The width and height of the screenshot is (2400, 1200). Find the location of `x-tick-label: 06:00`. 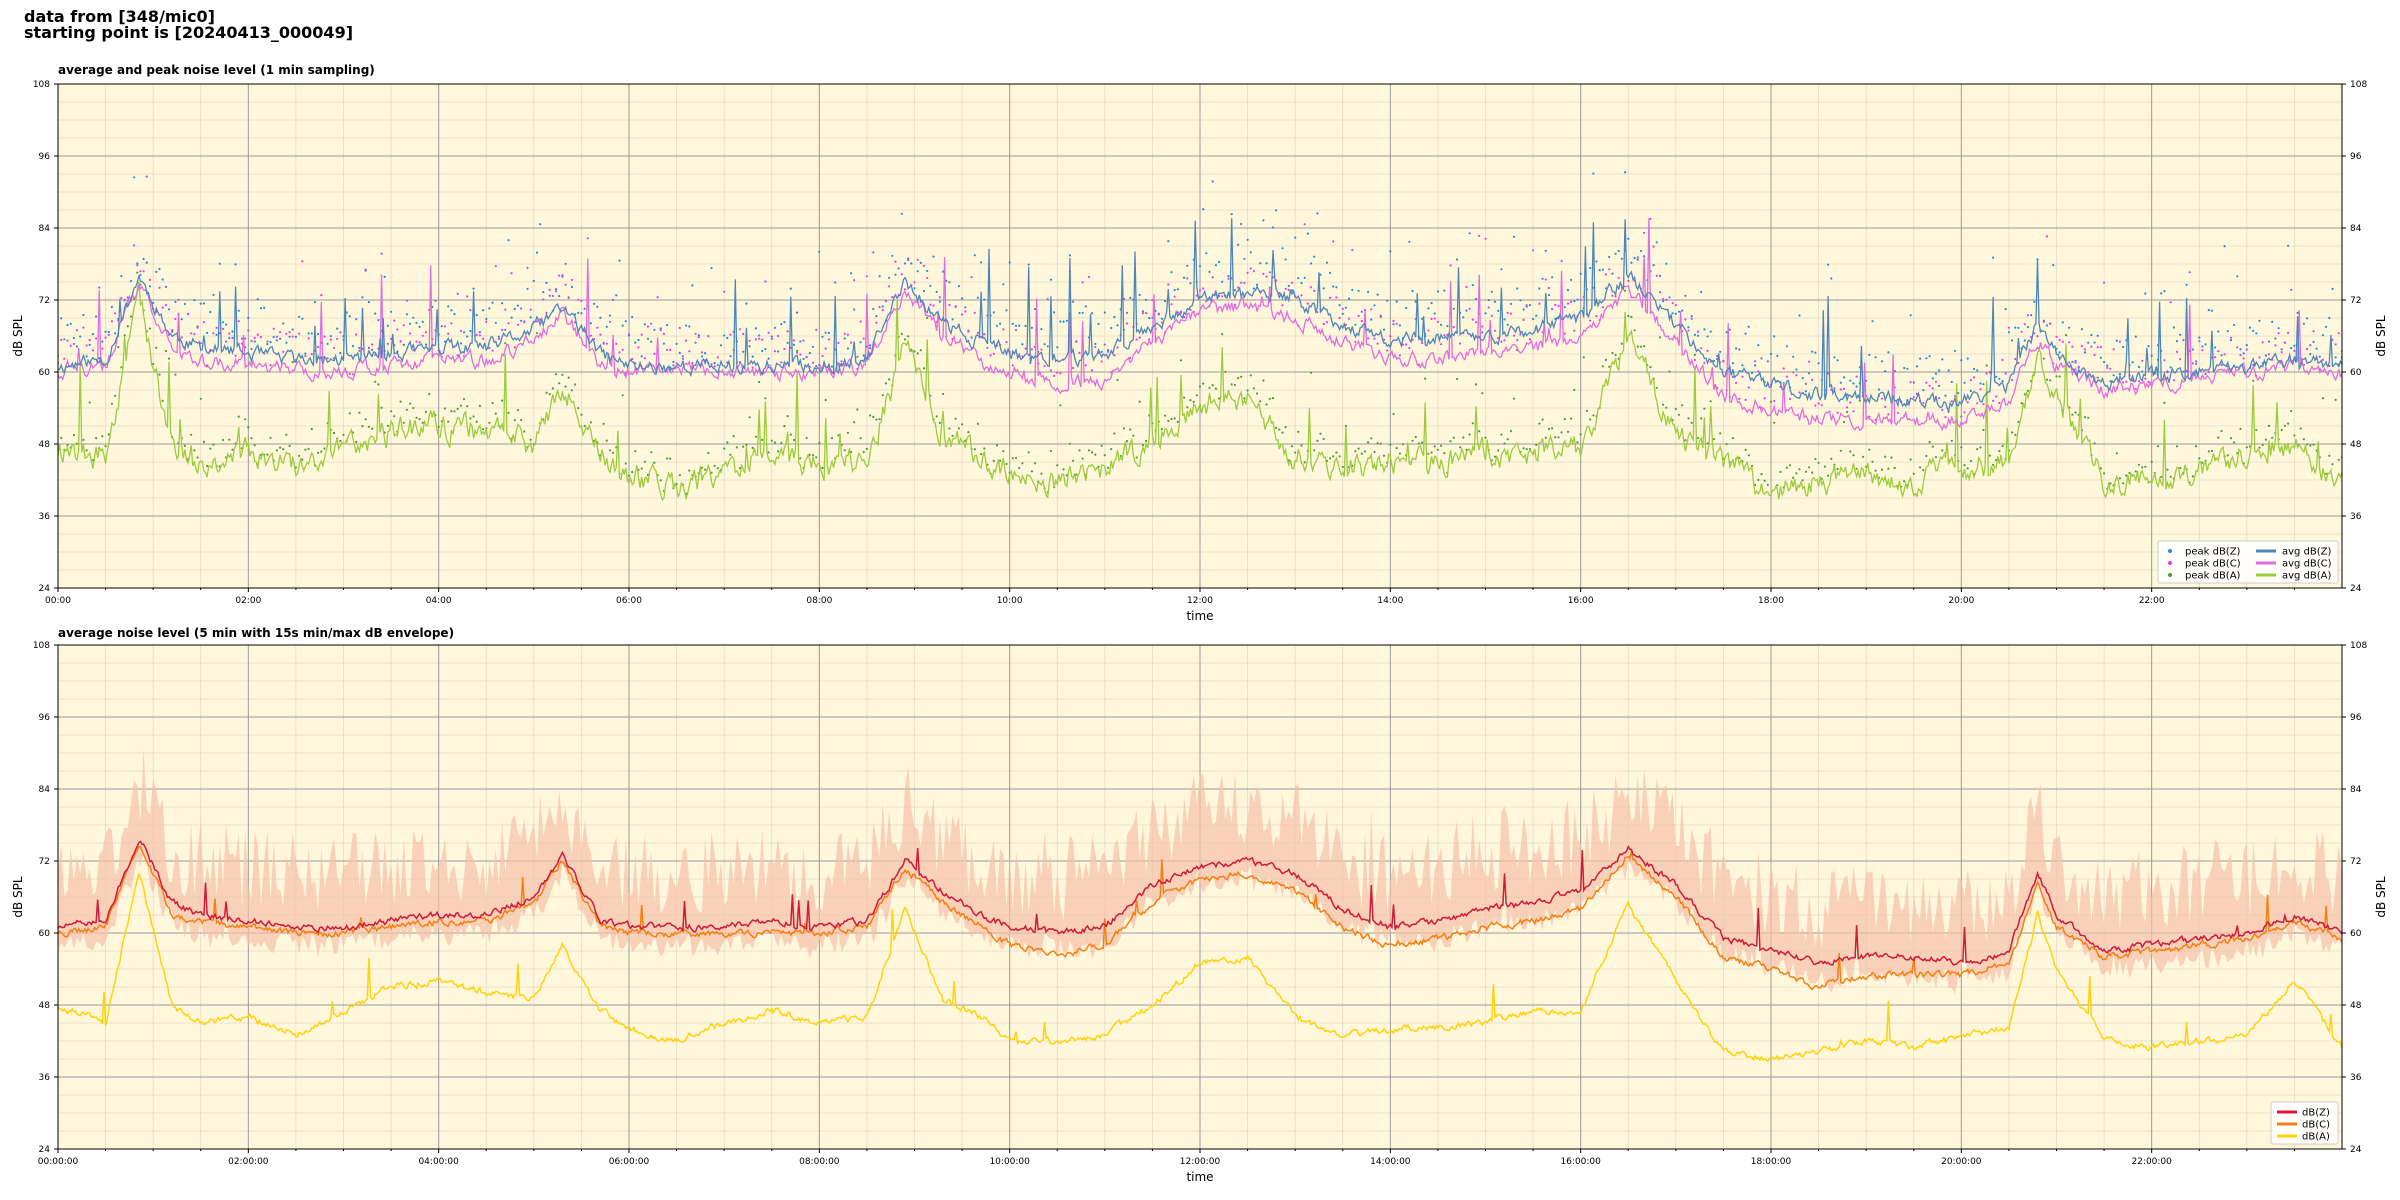

x-tick-label: 06:00 is located at coordinates (629, 601).